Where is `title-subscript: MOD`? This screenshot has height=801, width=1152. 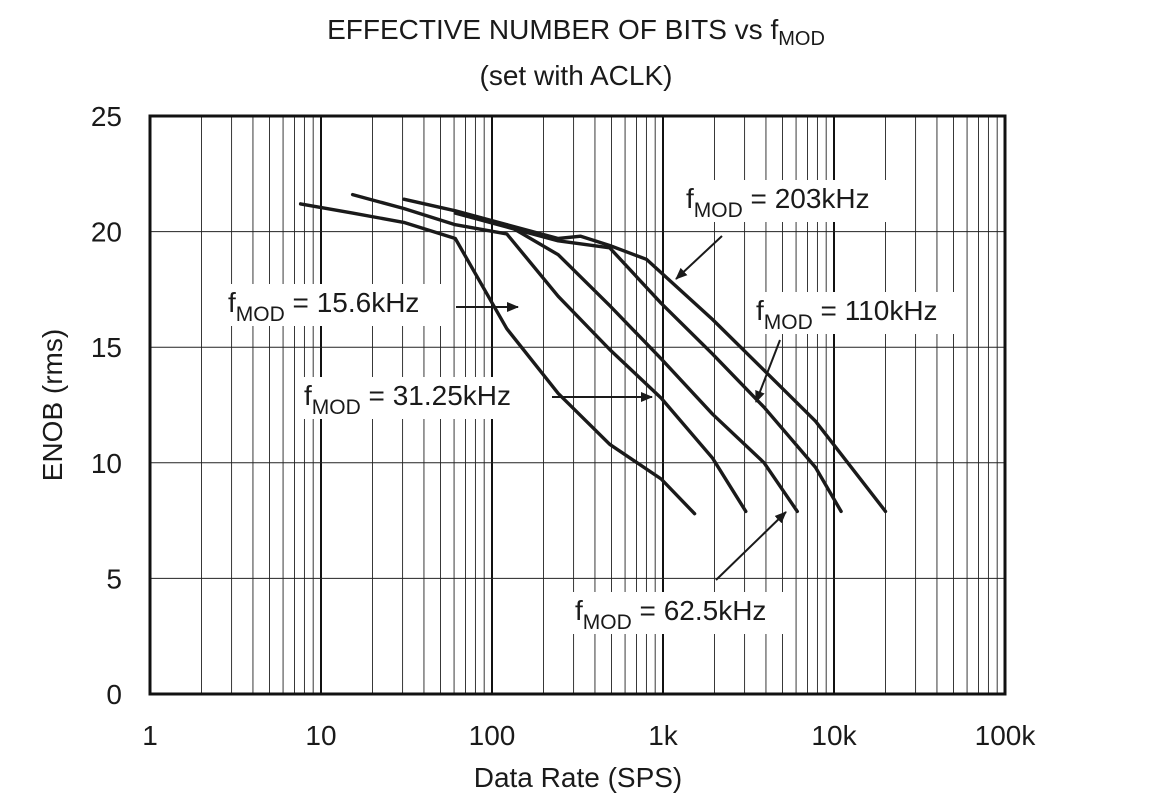 title-subscript: MOD is located at coordinates (801, 39).